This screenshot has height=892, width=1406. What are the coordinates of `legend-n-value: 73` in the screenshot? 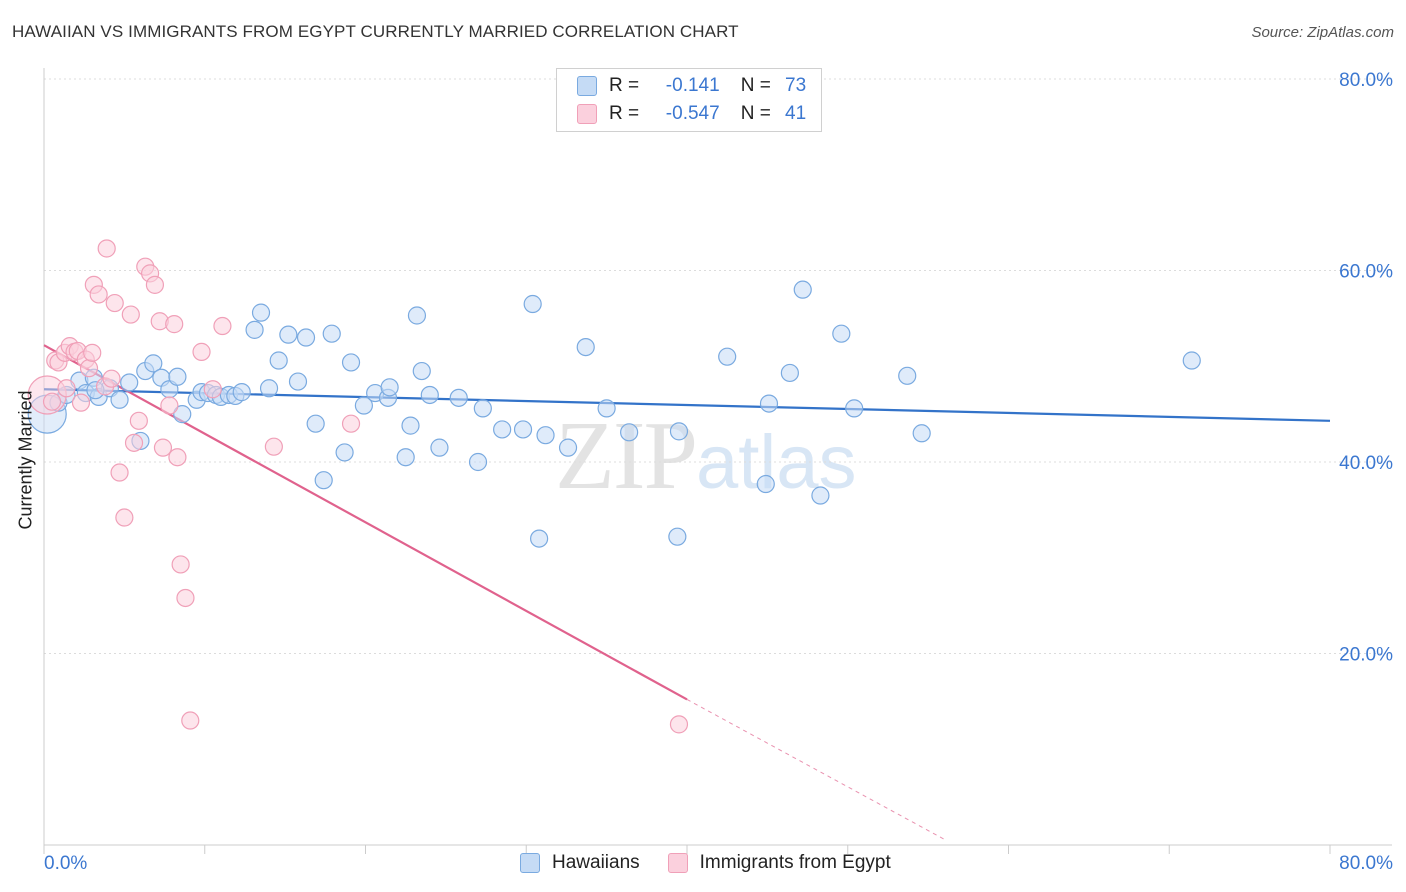 It's located at (796, 85).